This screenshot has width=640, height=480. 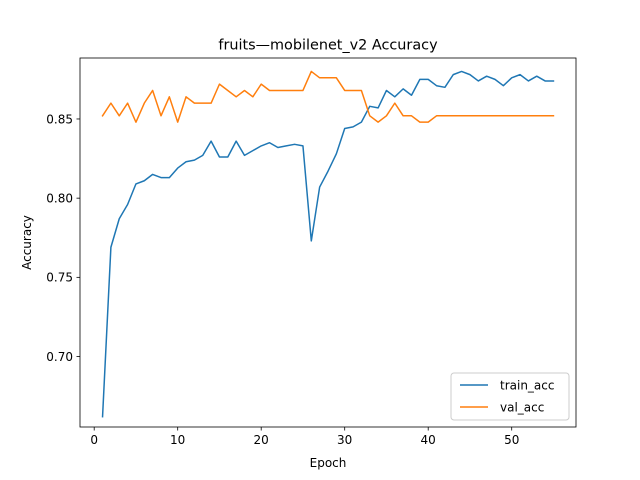 What do you see at coordinates (344, 440) in the screenshot?
I see `x-tick-label: 30` at bounding box center [344, 440].